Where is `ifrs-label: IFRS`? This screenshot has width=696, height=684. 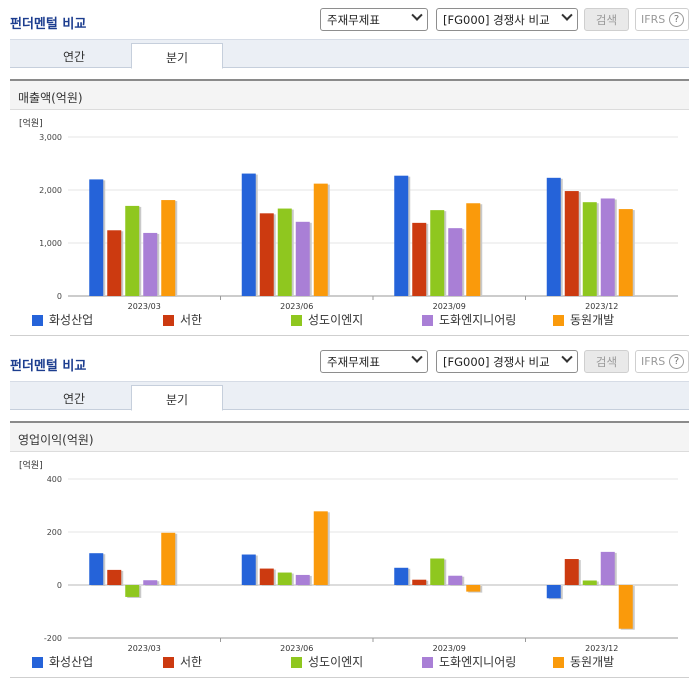 ifrs-label: IFRS is located at coordinates (653, 361).